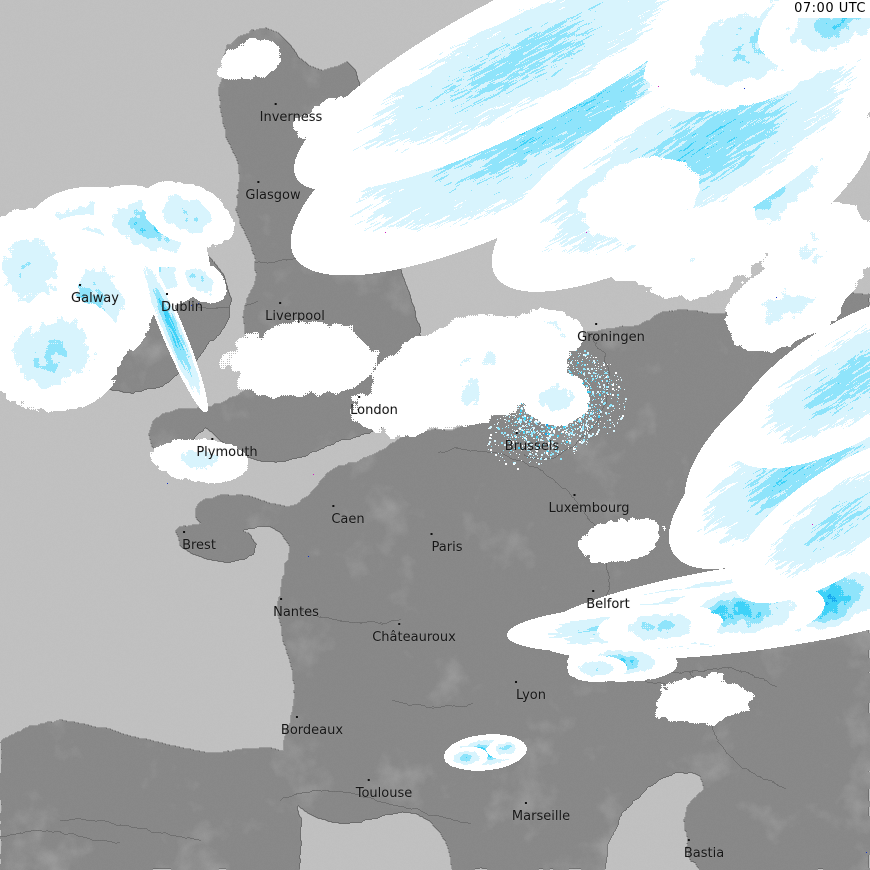 The width and height of the screenshot is (870, 870). I want to click on city-label-text: Bordeaux, so click(312, 730).